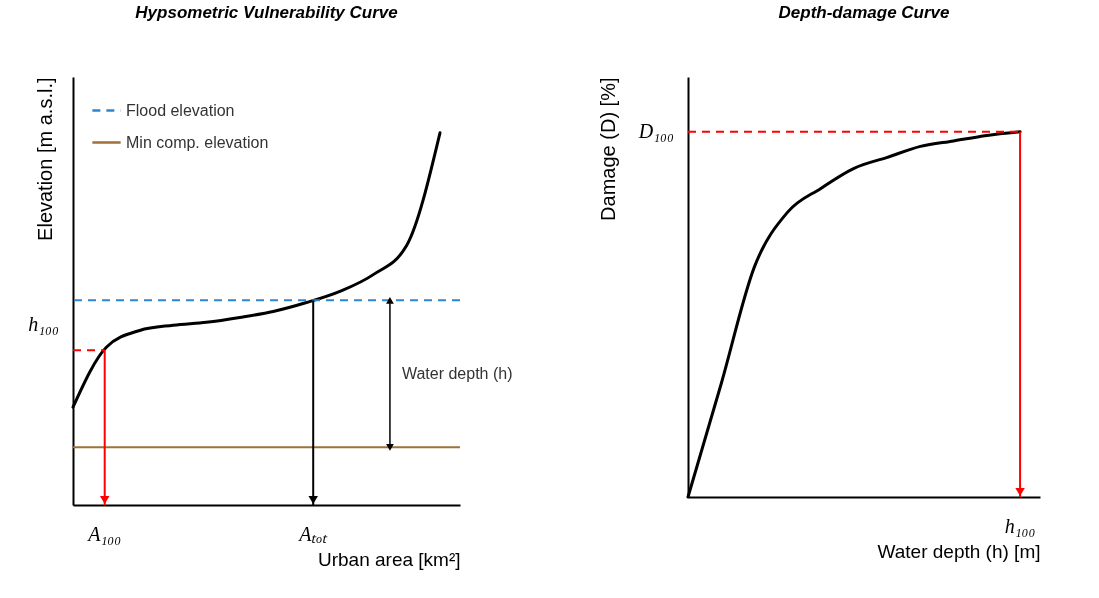  Describe the element at coordinates (959, 551) in the screenshot. I see `x-axis-title: Water depth (h) [m]` at that location.